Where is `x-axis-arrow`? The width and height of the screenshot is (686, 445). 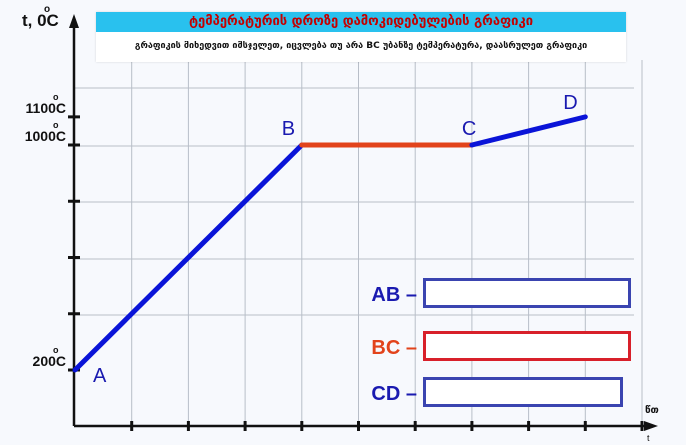 x-axis-arrow is located at coordinates (651, 426).